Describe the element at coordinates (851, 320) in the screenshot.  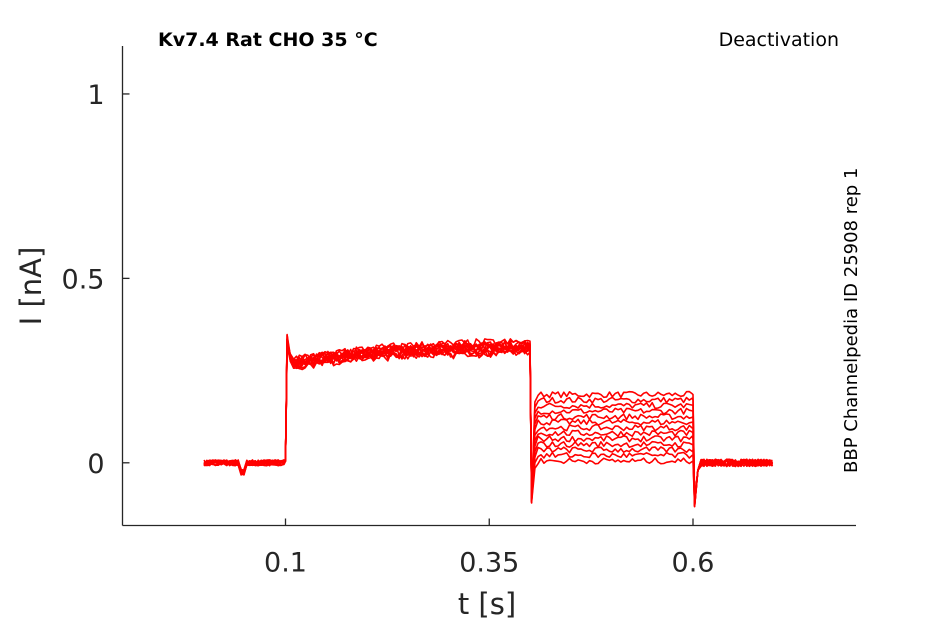
I see `source-label: BBP Channelpedia ID 25908 rep 1` at that location.